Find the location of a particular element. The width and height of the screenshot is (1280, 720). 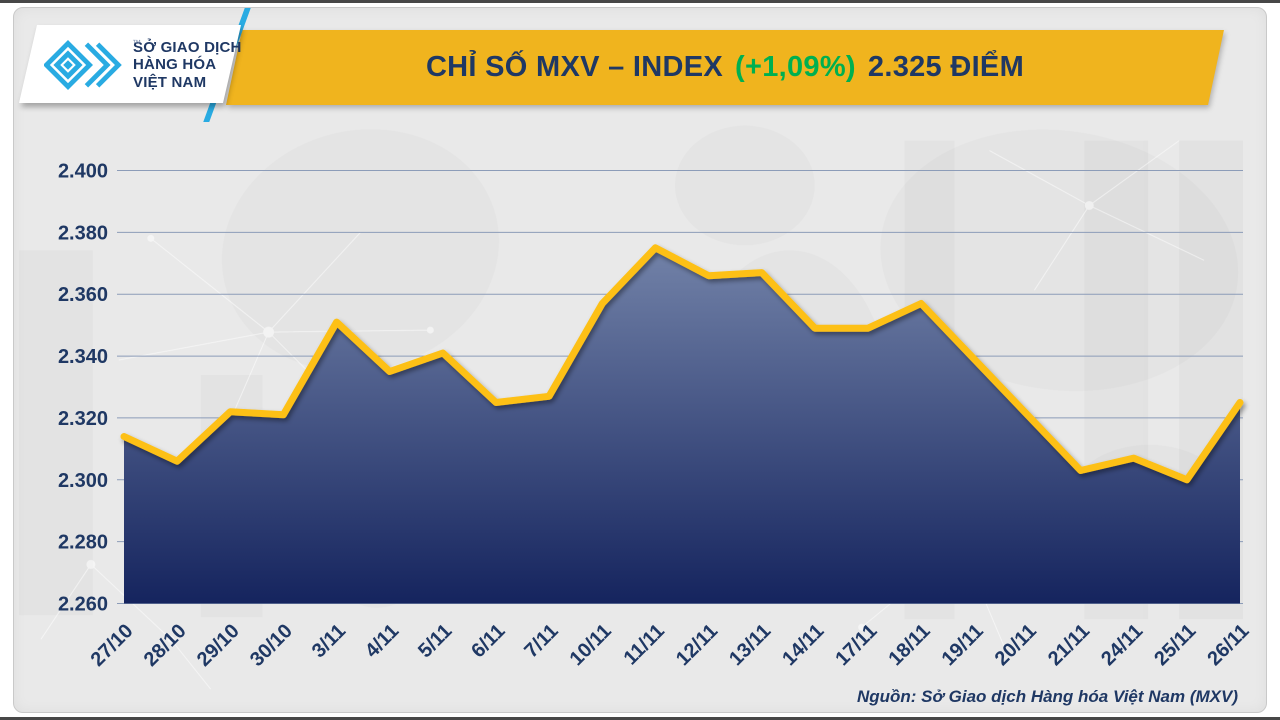

window-top-edge is located at coordinates (640, 1).